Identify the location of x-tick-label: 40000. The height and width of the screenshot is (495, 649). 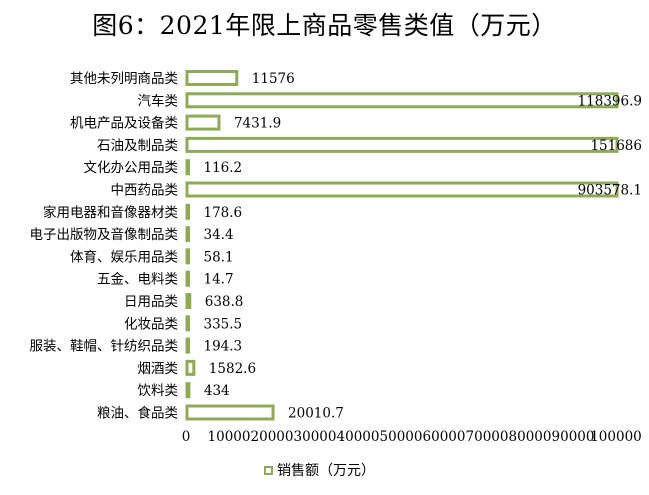
(358, 437).